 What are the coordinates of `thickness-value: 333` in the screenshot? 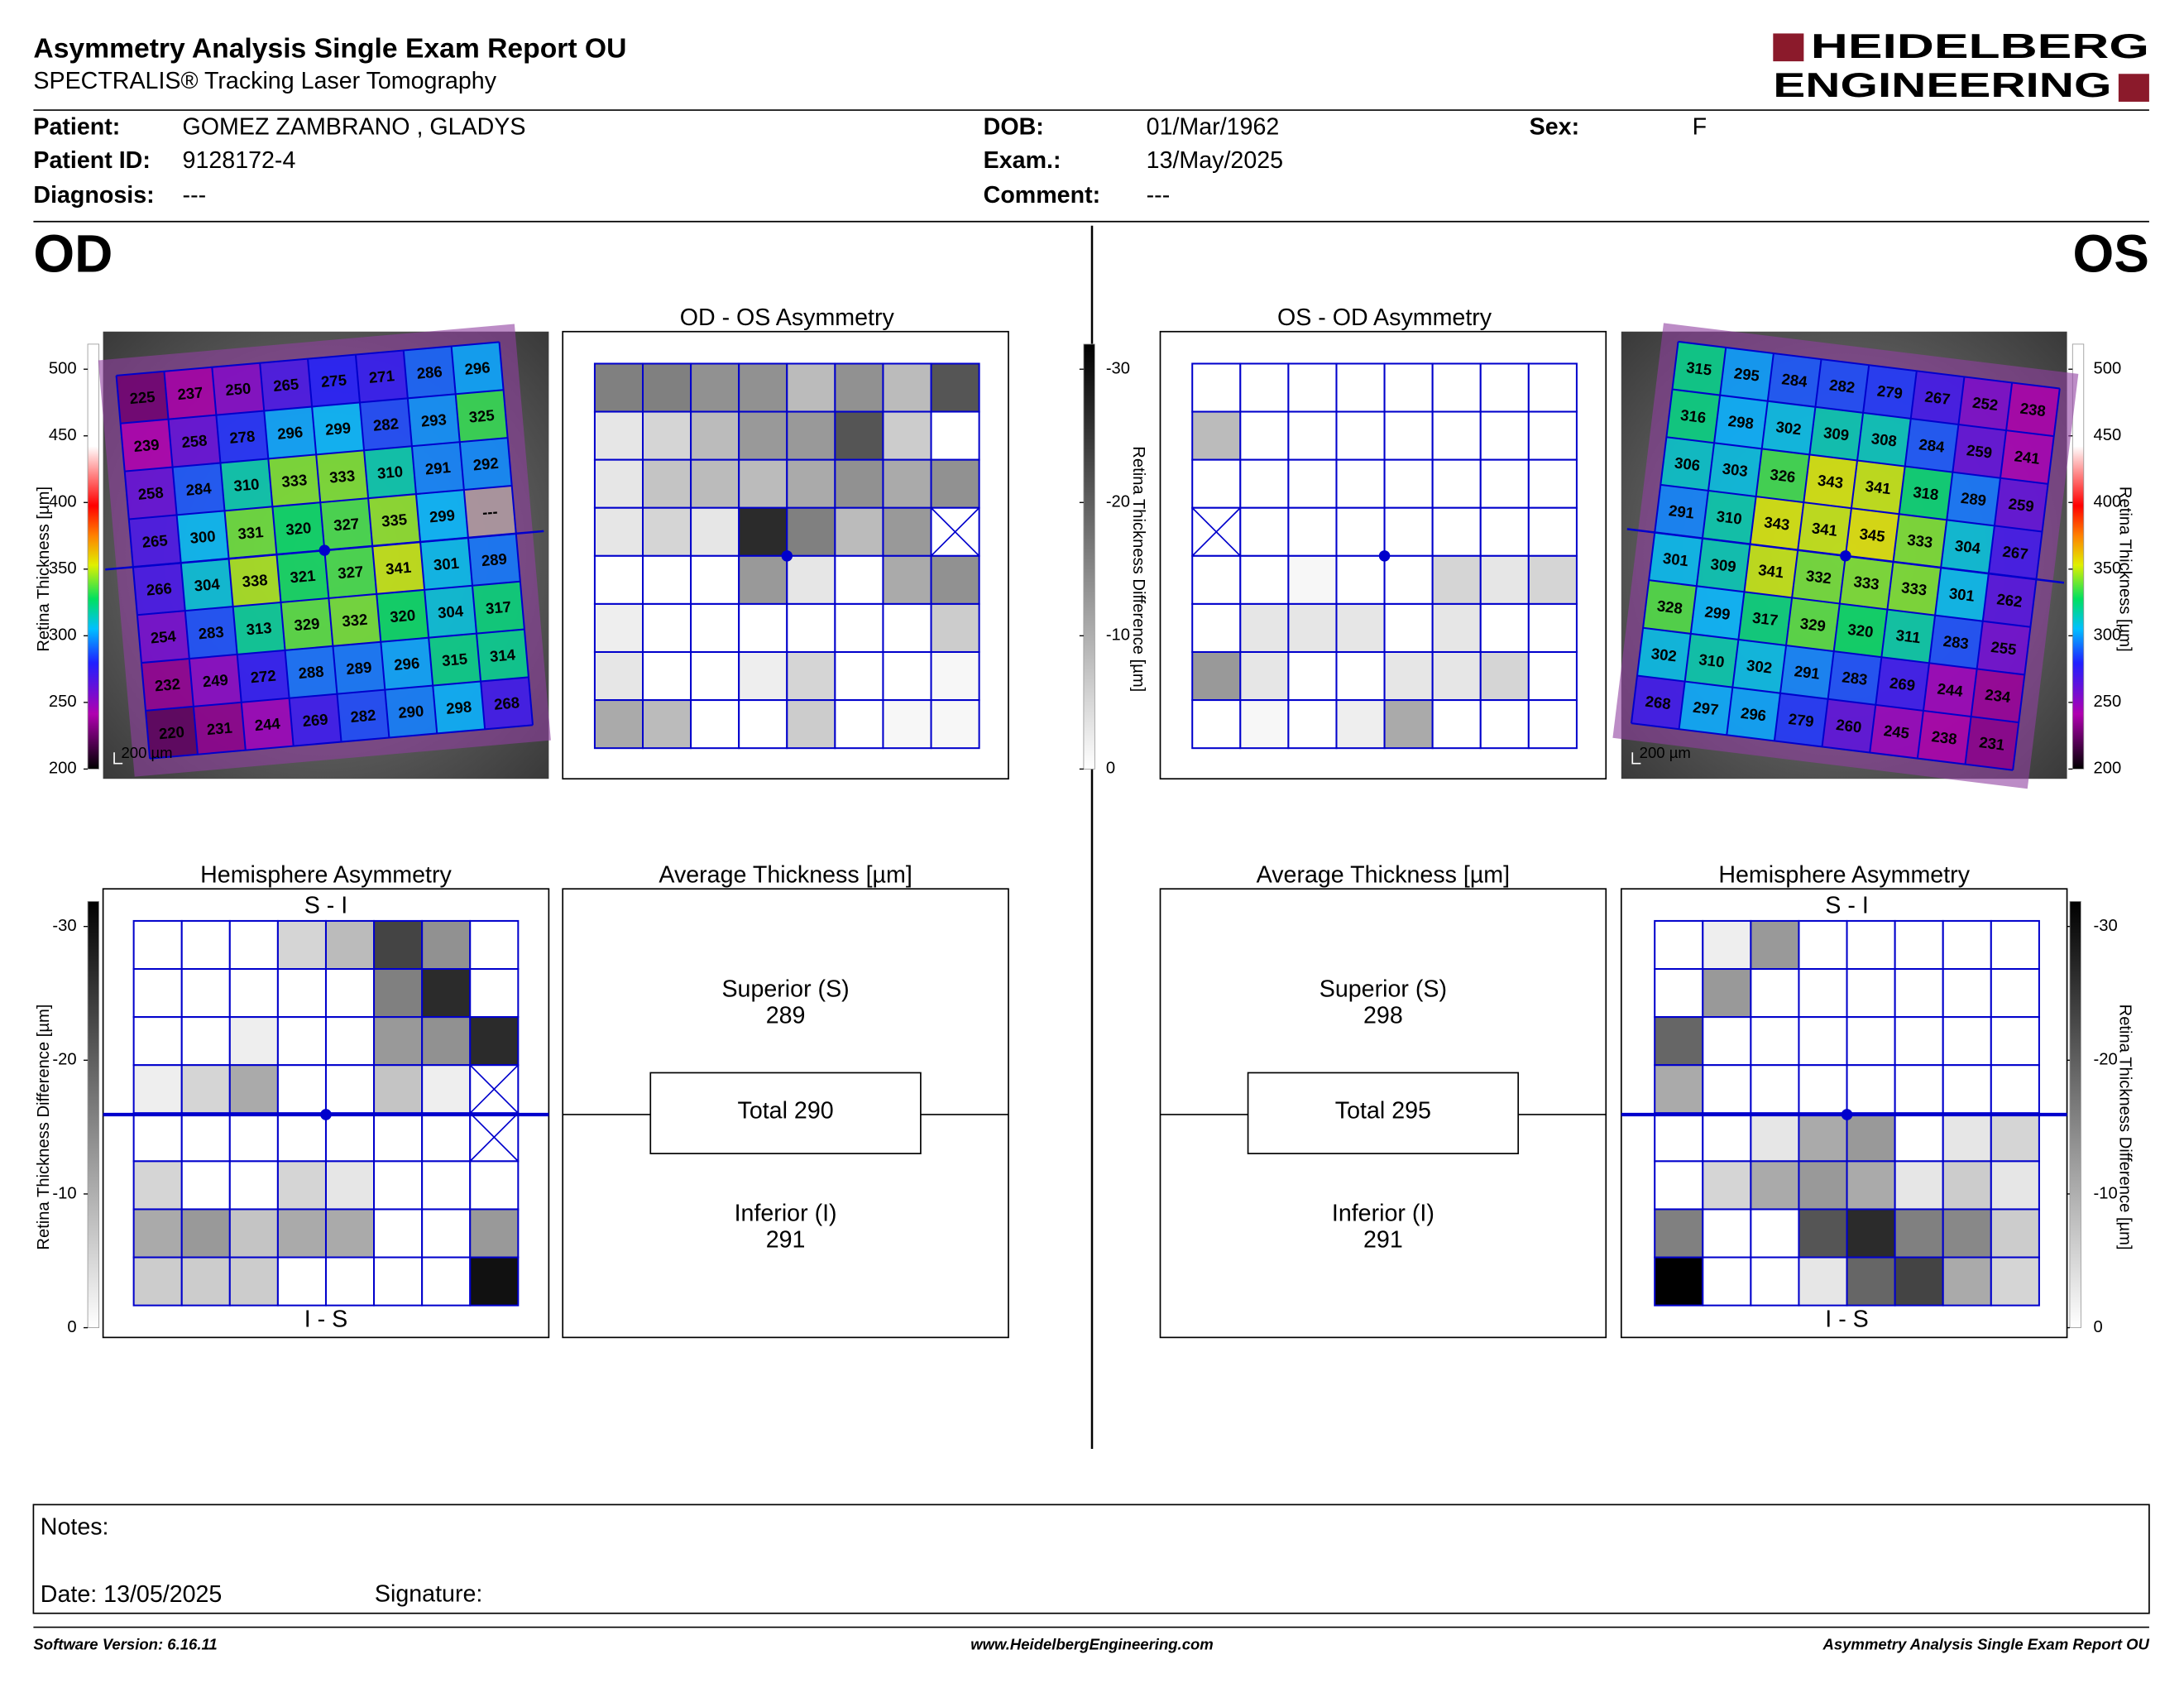 It's located at (294, 481).